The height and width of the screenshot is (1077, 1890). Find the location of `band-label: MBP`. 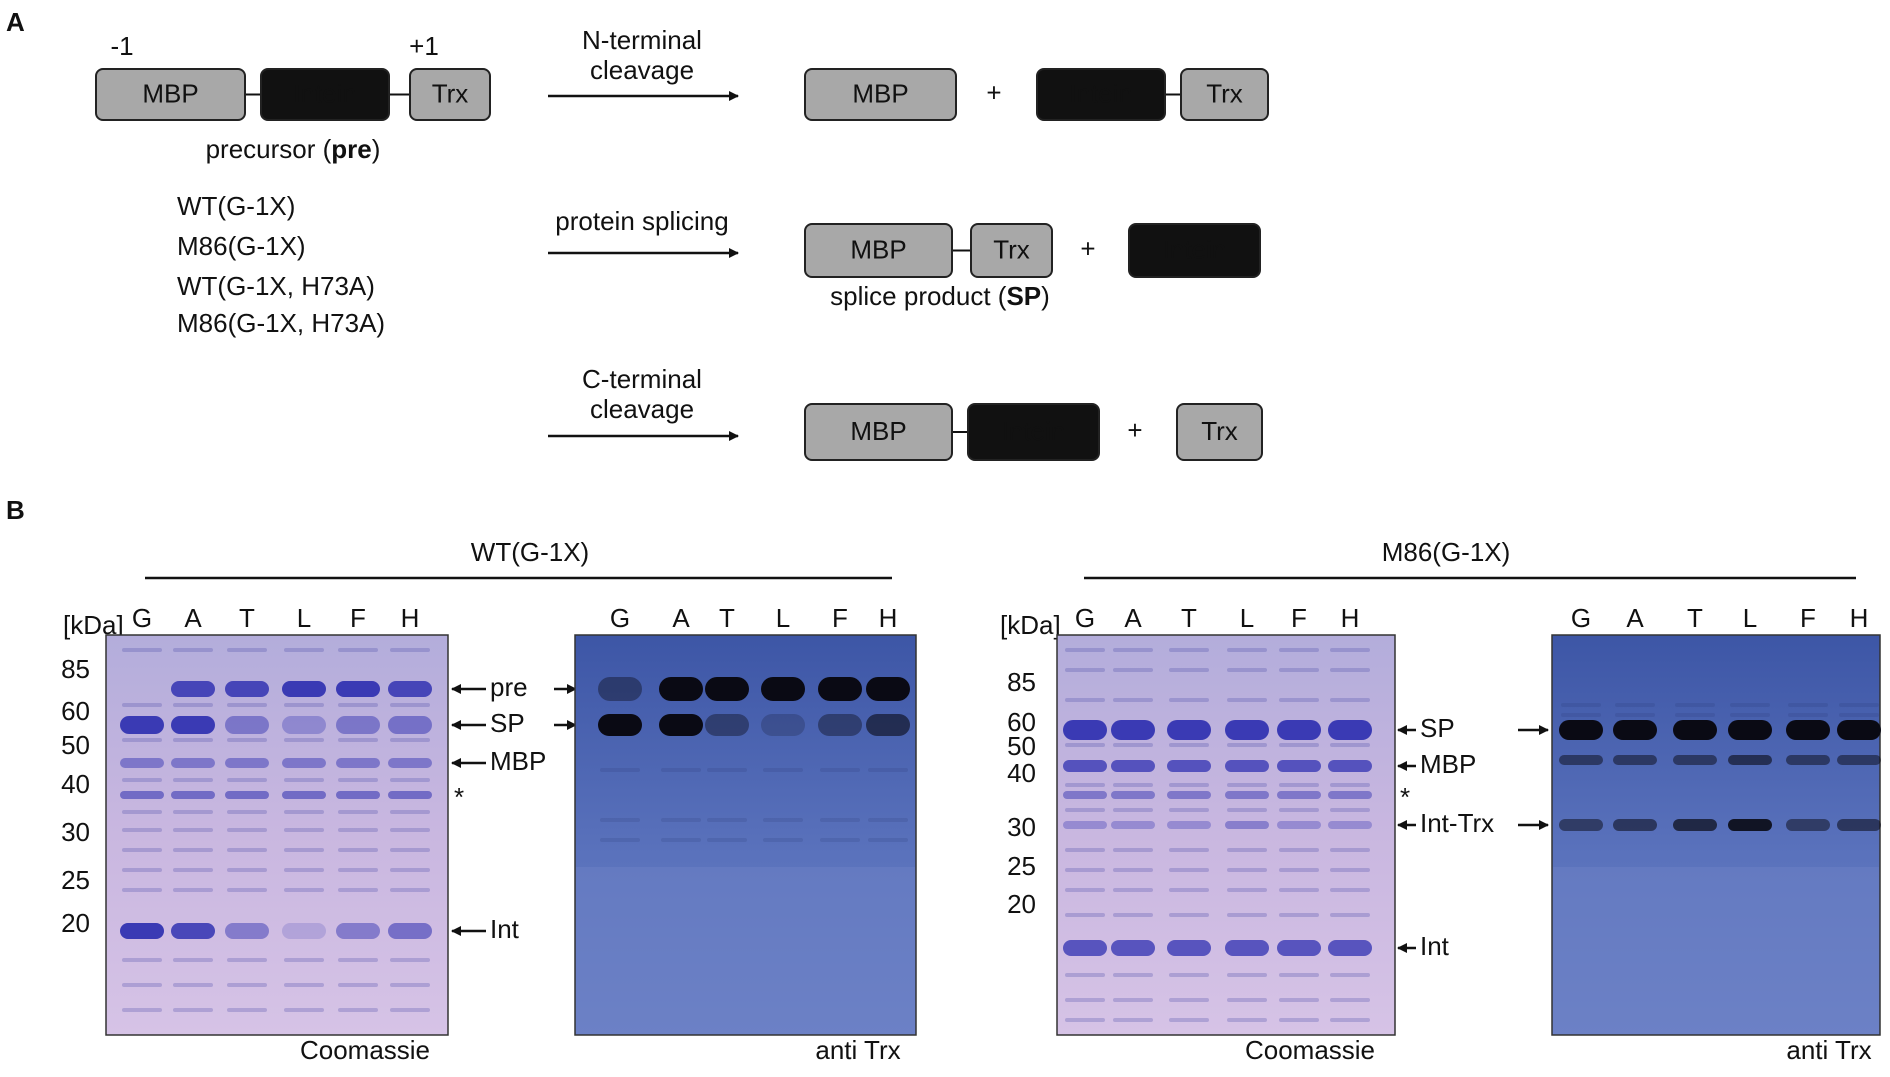

band-label: MBP is located at coordinates (1448, 764).